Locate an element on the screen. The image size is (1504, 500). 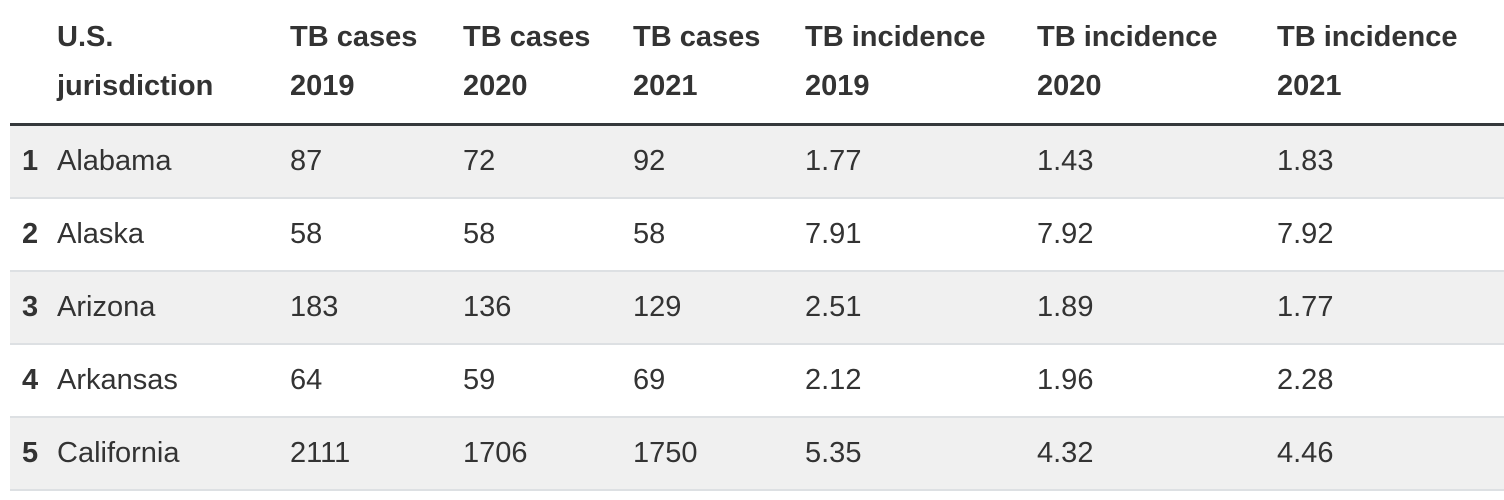
value-cell: 7.91 is located at coordinates (909, 235).